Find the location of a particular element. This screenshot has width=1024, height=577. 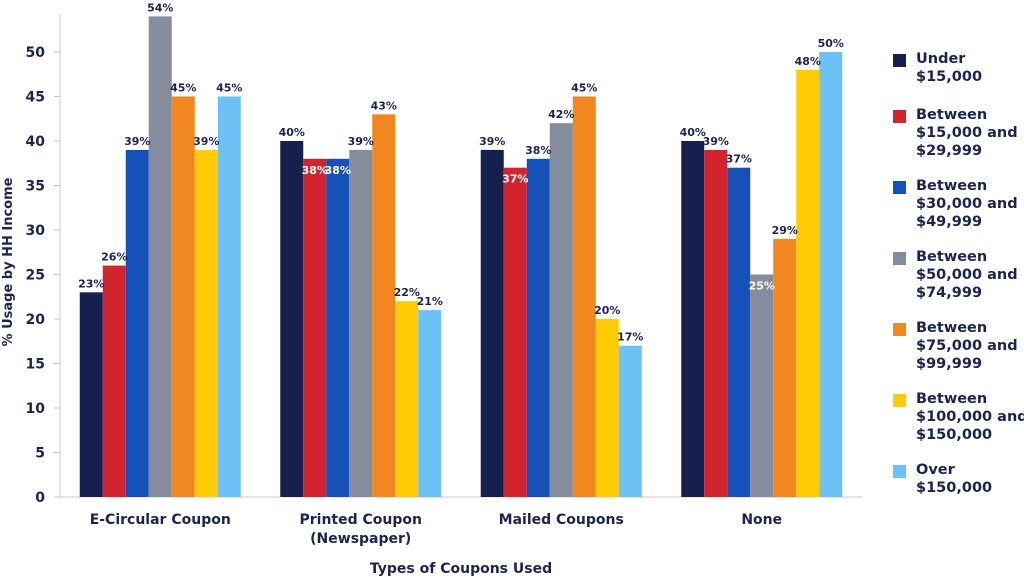

bar-value-label: 50% is located at coordinates (831, 43).